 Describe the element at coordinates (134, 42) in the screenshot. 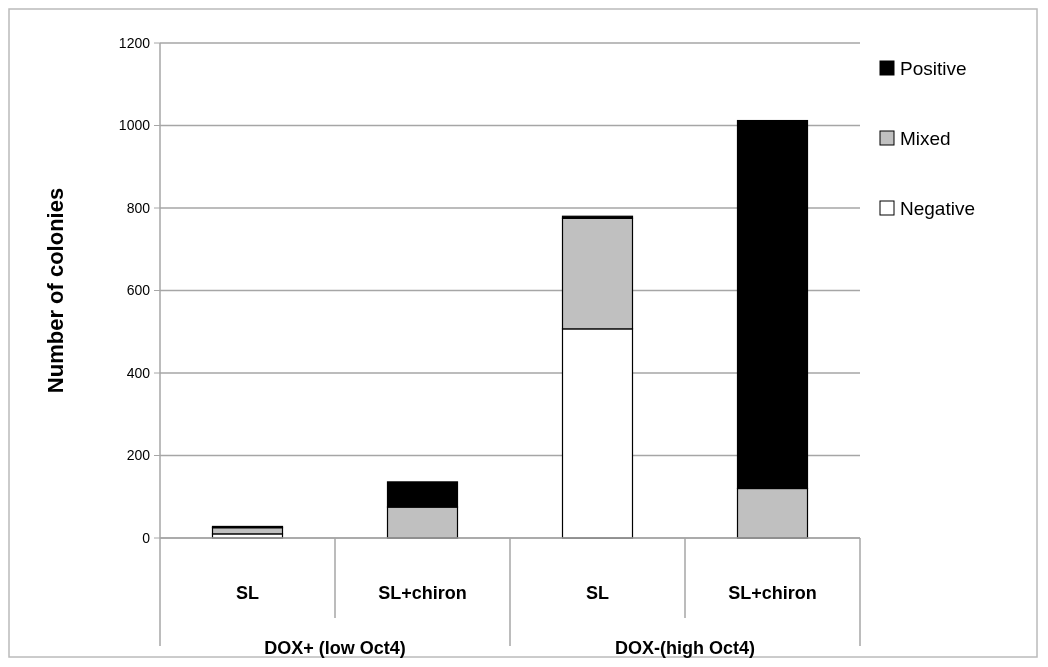

I see `y-tick-label: 1200` at that location.